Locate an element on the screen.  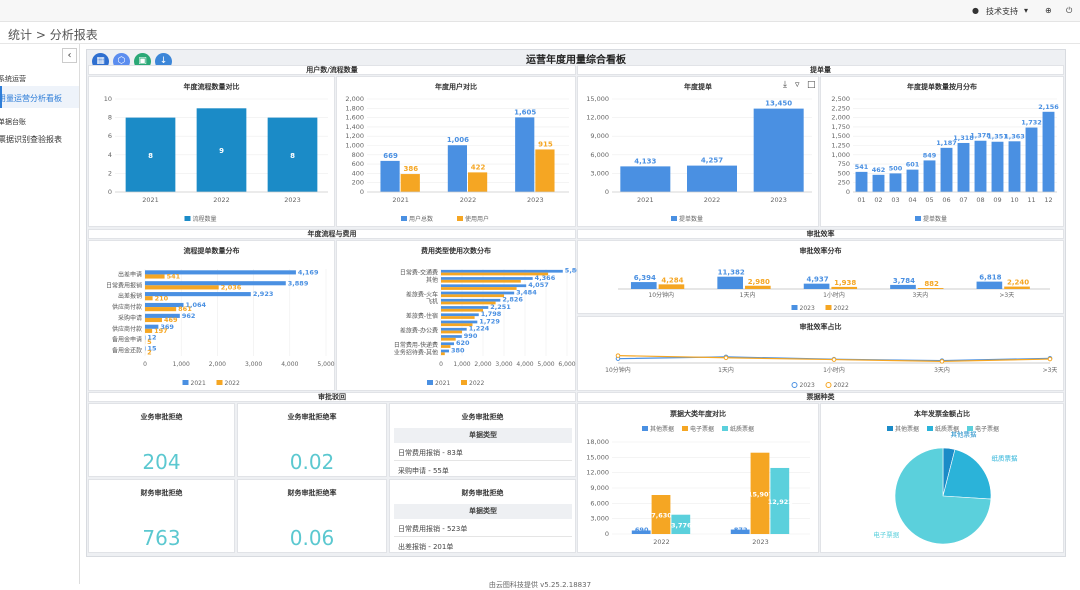
data-label: 8 is located at coordinates (292, 156).